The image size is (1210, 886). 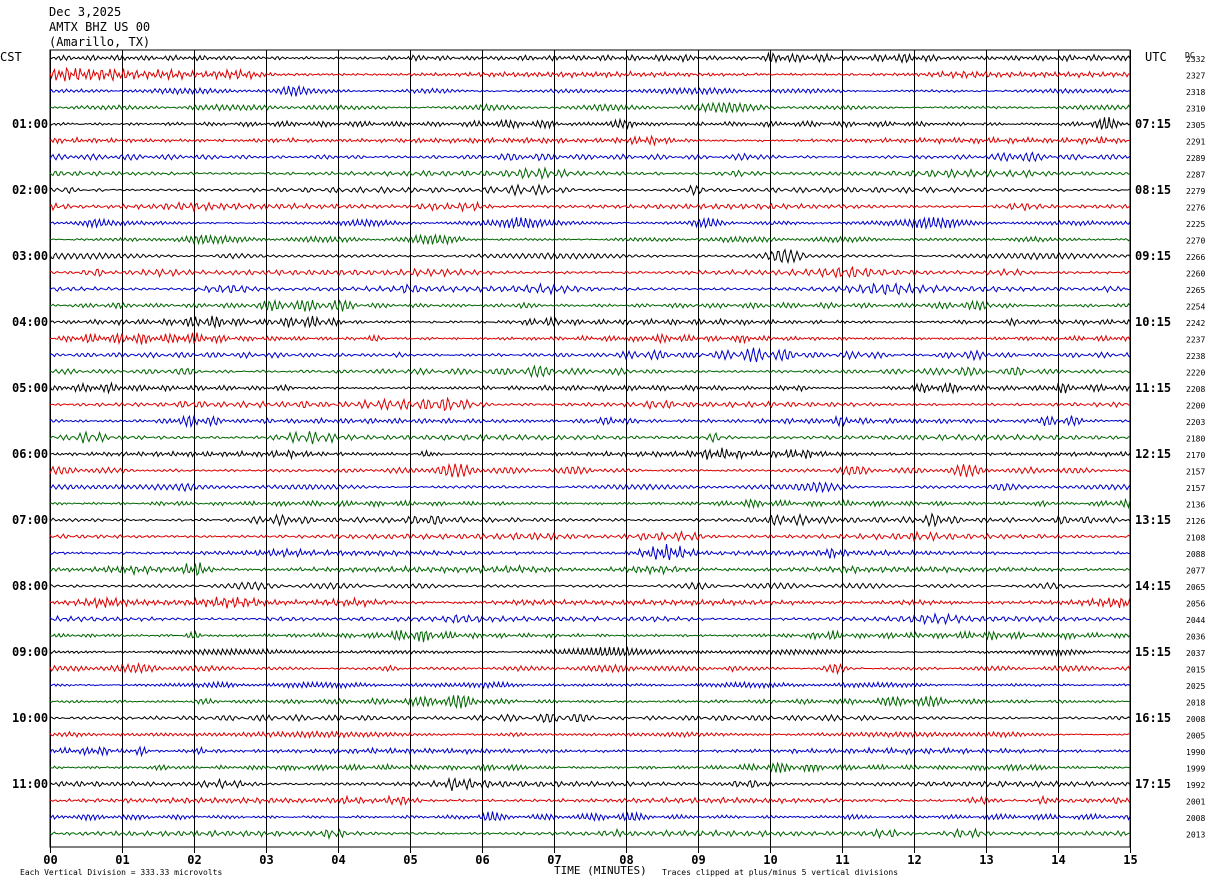 I want to click on dc-offset-label: 2208, so click(x=1195, y=389).